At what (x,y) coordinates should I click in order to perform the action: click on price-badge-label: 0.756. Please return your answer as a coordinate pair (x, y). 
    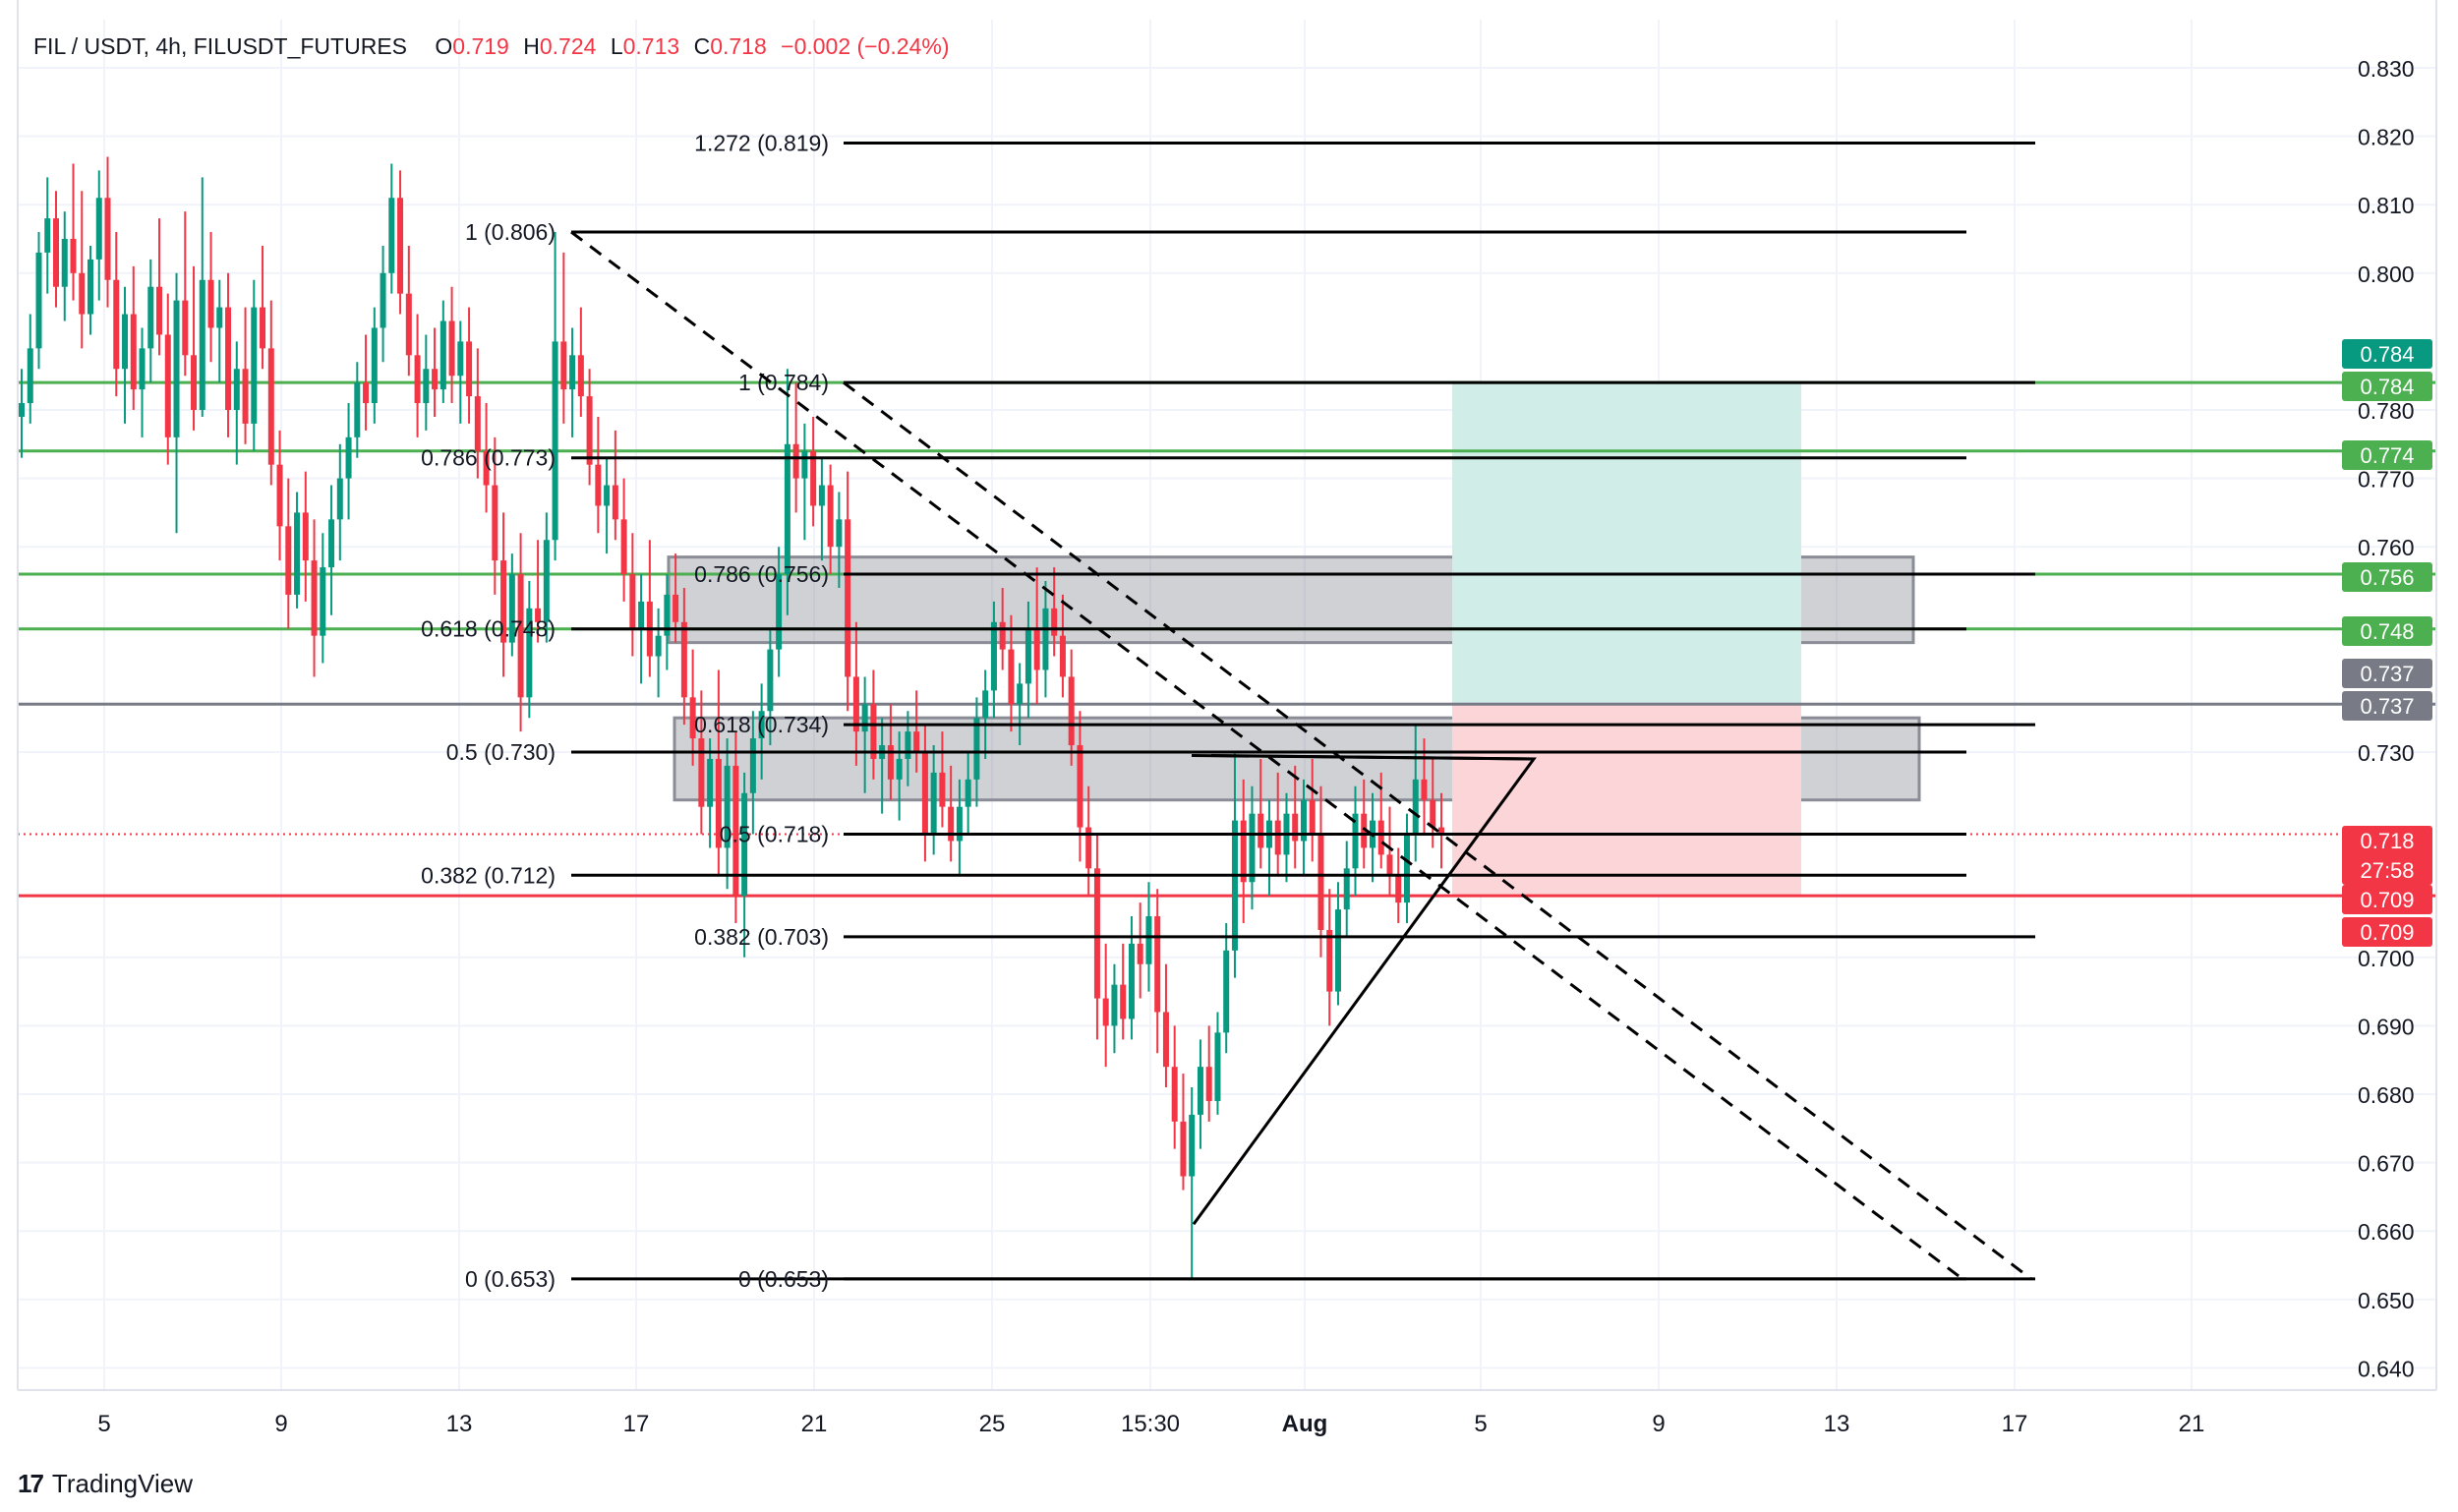
    Looking at the image, I should click on (2387, 577).